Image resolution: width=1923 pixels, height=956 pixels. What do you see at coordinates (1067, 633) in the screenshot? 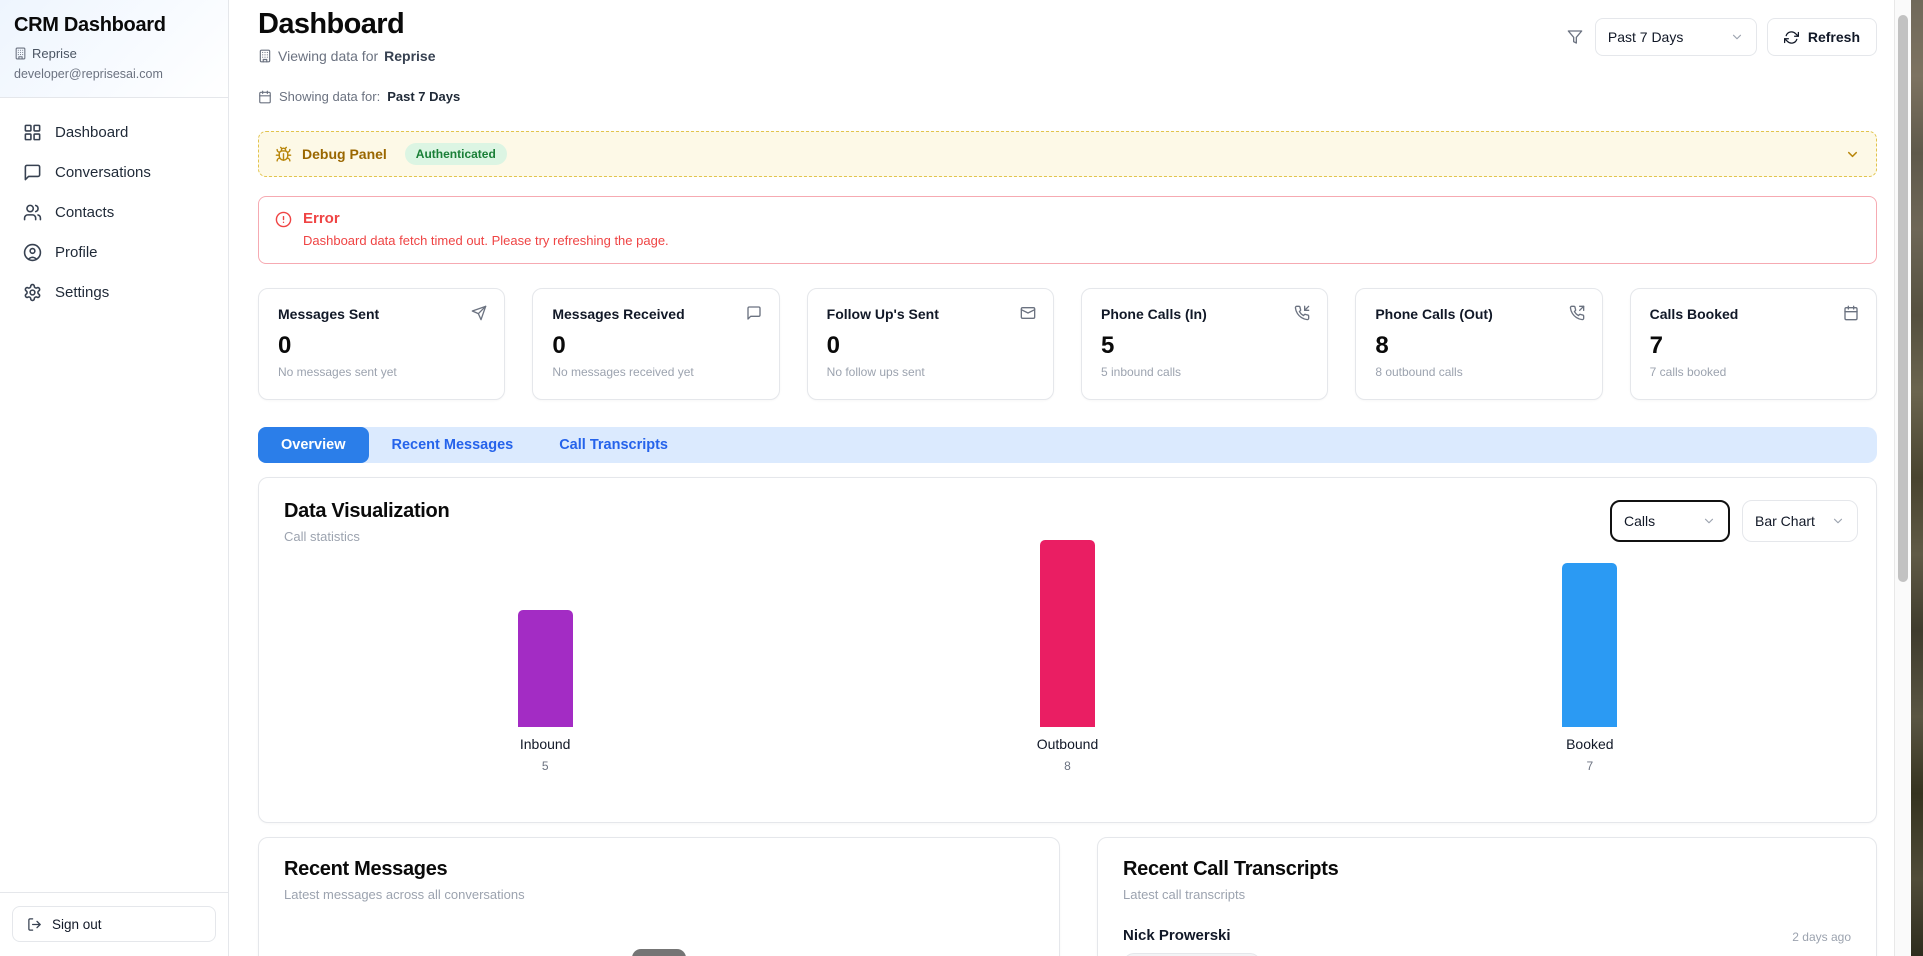
I see `bar-outbound` at bounding box center [1067, 633].